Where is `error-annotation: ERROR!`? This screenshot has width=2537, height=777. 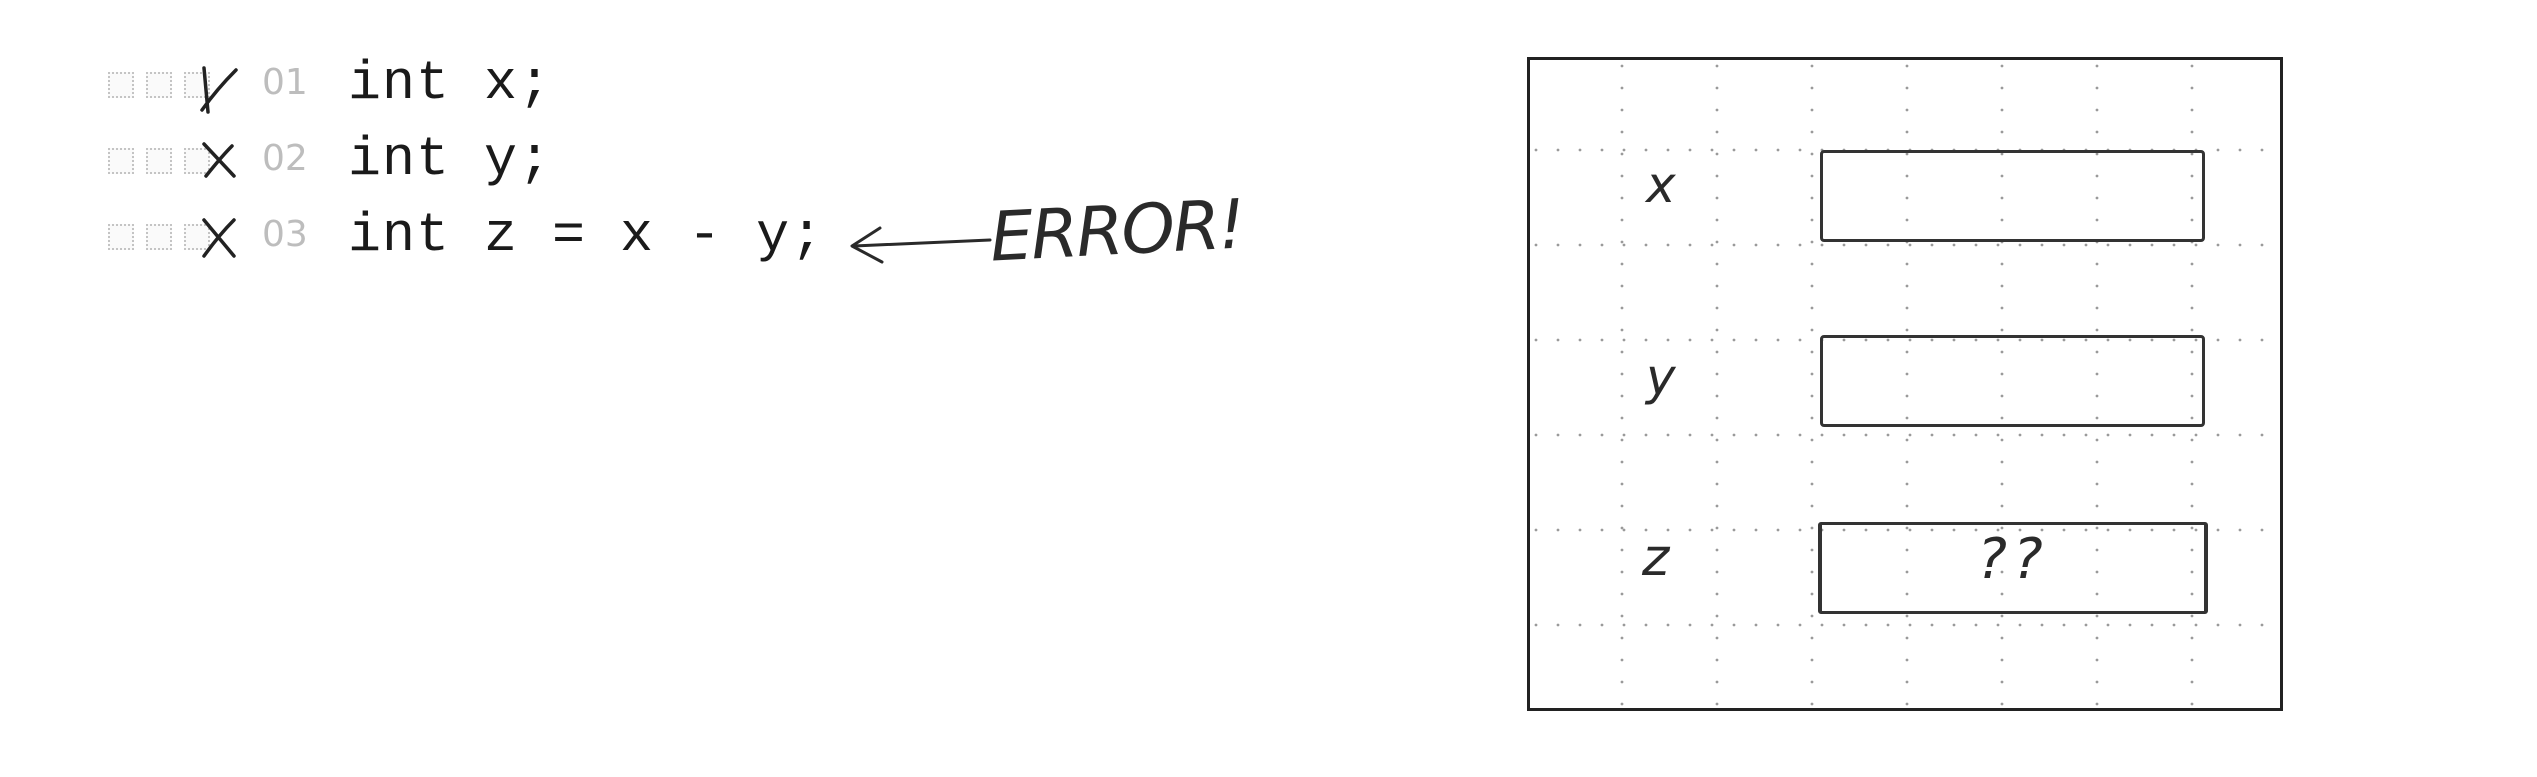 error-annotation: ERROR! is located at coordinates (1117, 231).